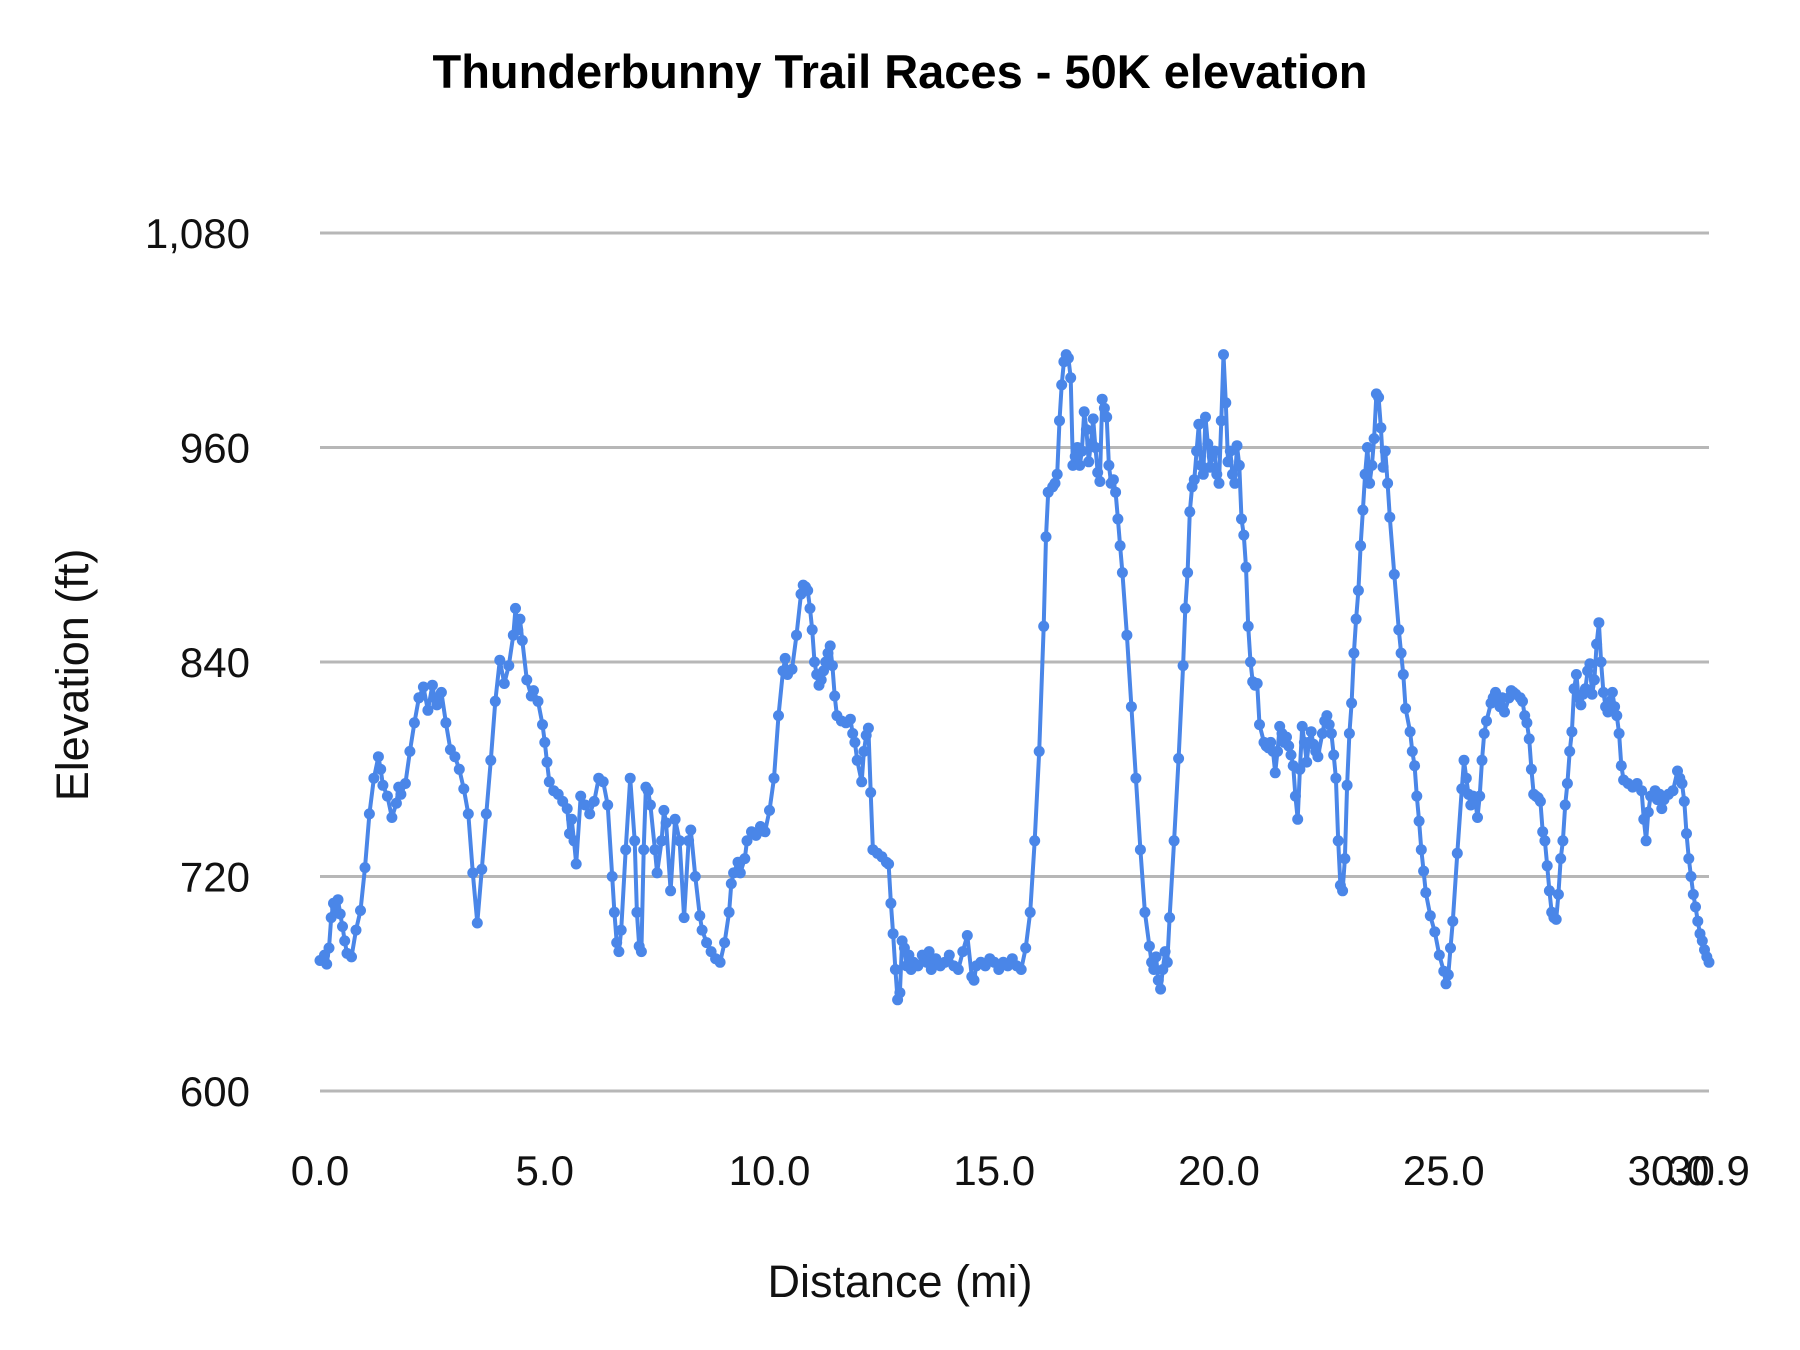 Image resolution: width=1800 pixels, height=1350 pixels. I want to click on chart-title: Thunderbunny Trail Races - 50K elevation, so click(899, 71).